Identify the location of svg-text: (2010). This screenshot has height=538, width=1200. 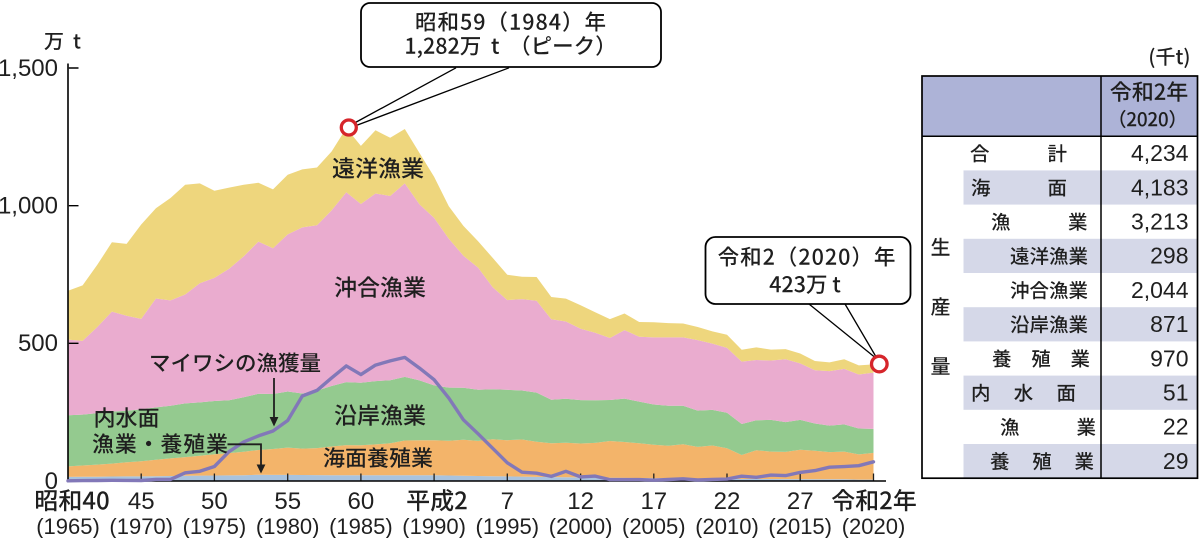
(727, 526).